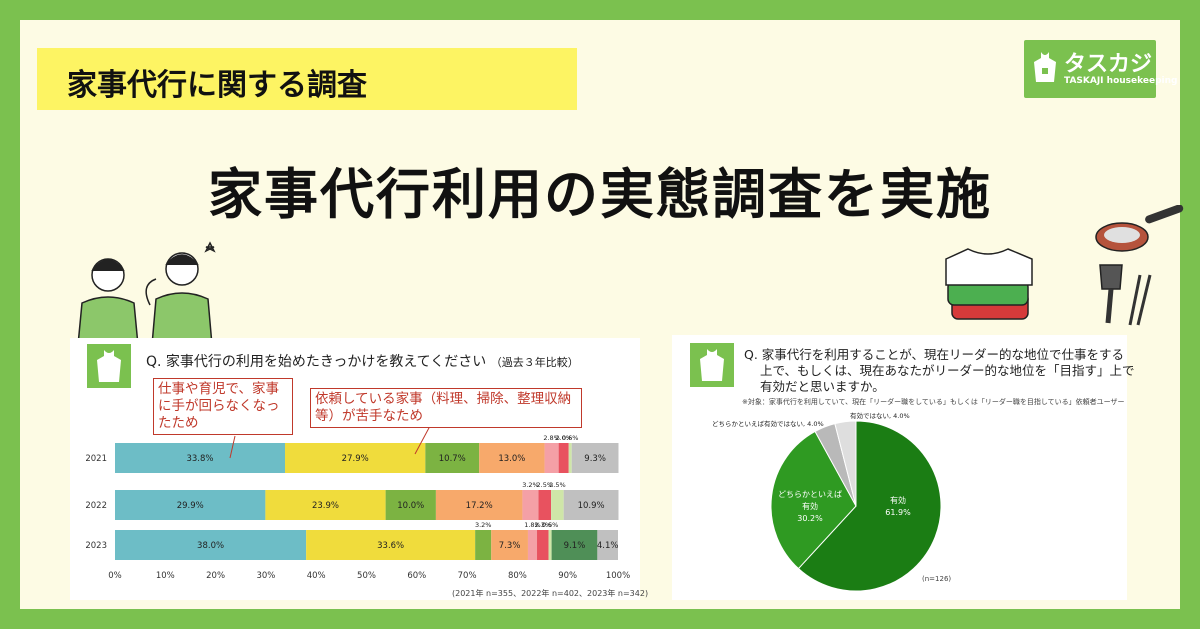 This screenshot has height=629, width=1200. I want to click on laundry-illustration, so click(989, 284).